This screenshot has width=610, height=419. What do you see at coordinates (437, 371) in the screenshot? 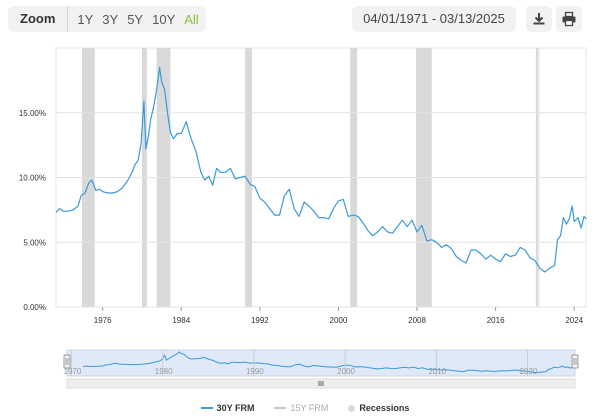
I see `navigator-tick-label: 2010` at bounding box center [437, 371].